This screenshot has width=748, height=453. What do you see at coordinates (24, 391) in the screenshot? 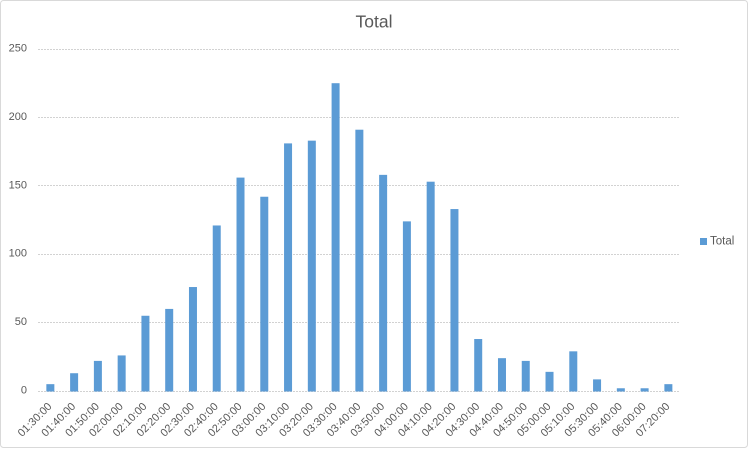
I see `svg-text: 0` at bounding box center [24, 391].